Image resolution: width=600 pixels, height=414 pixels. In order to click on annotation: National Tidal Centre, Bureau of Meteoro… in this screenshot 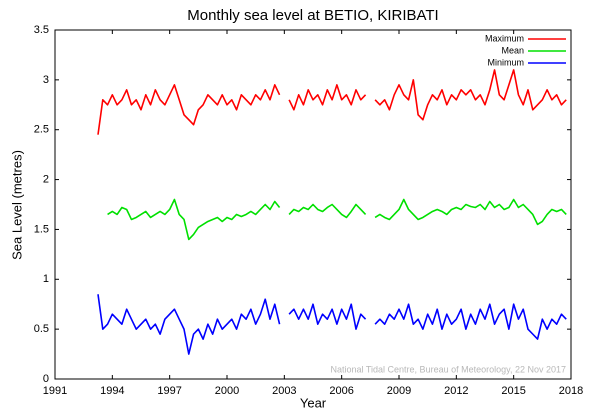, I will do `click(448, 369)`.